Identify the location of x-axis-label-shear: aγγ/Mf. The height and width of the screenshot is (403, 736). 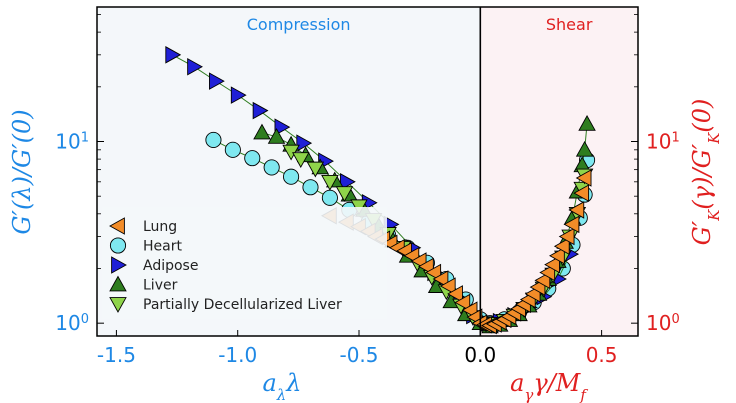
(549, 386).